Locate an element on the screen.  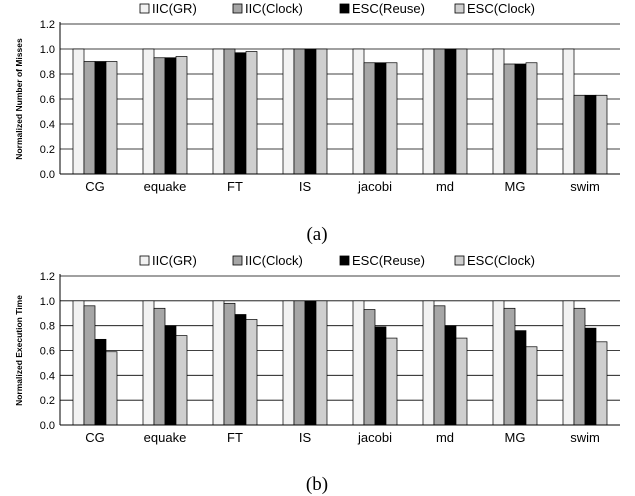
y-tick-label: 1.0 is located at coordinates (47, 302).